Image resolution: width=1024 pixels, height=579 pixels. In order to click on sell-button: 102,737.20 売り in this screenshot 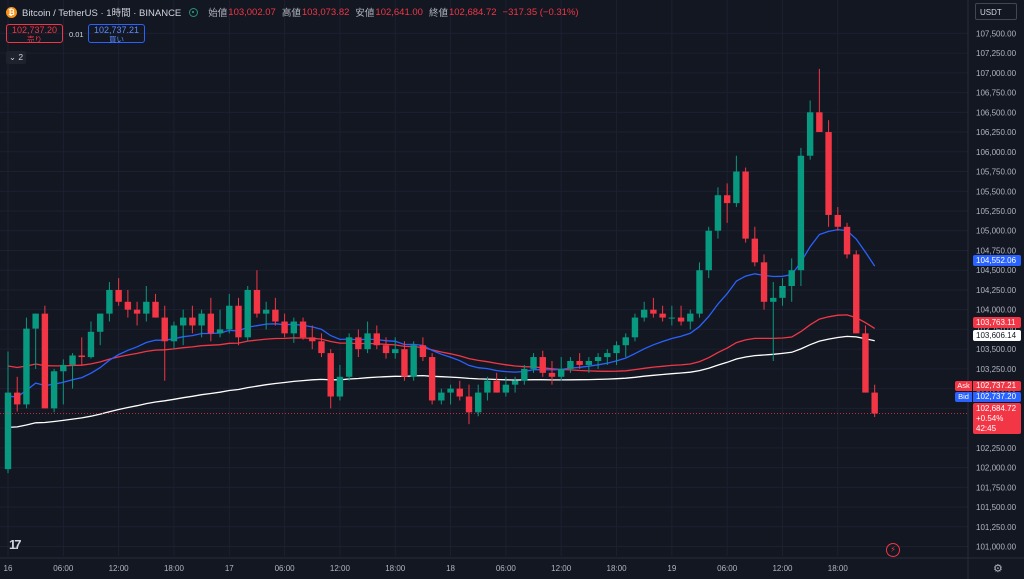, I will do `click(34, 34)`.